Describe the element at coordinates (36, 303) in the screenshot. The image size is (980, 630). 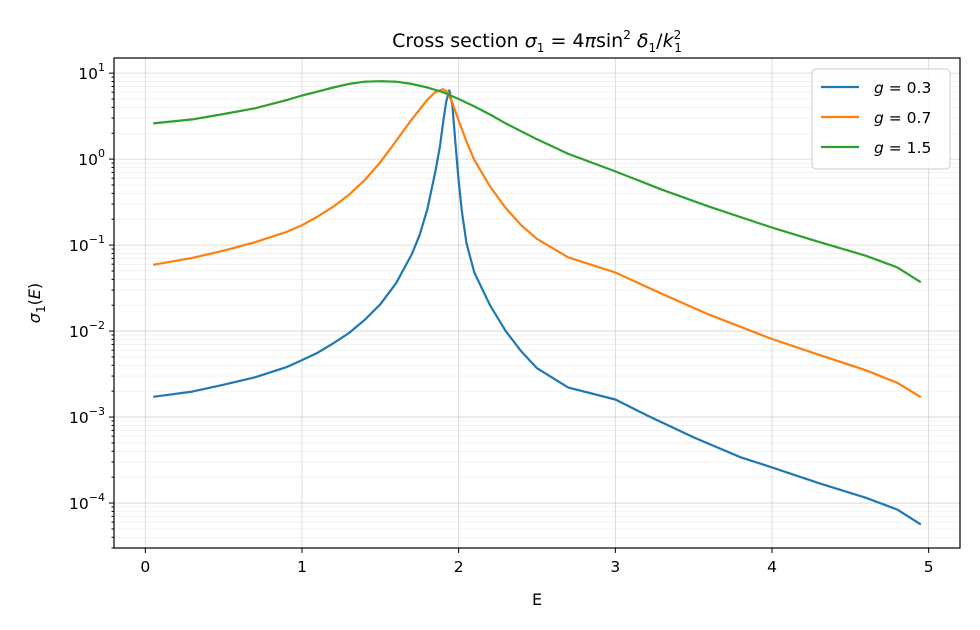
I see `y-axis-label: σ1(E)` at that location.